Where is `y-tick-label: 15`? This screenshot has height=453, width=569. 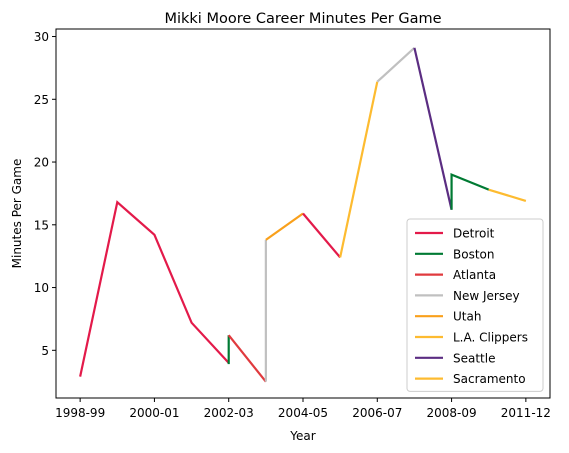 y-tick-label: 15 is located at coordinates (41, 225).